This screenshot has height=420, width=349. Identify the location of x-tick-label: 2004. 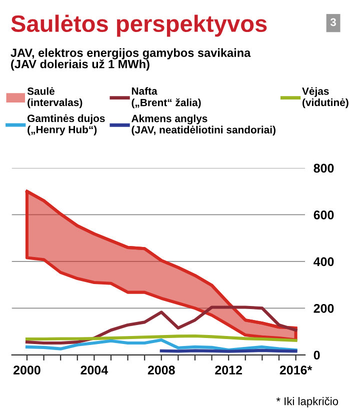
(94, 370).